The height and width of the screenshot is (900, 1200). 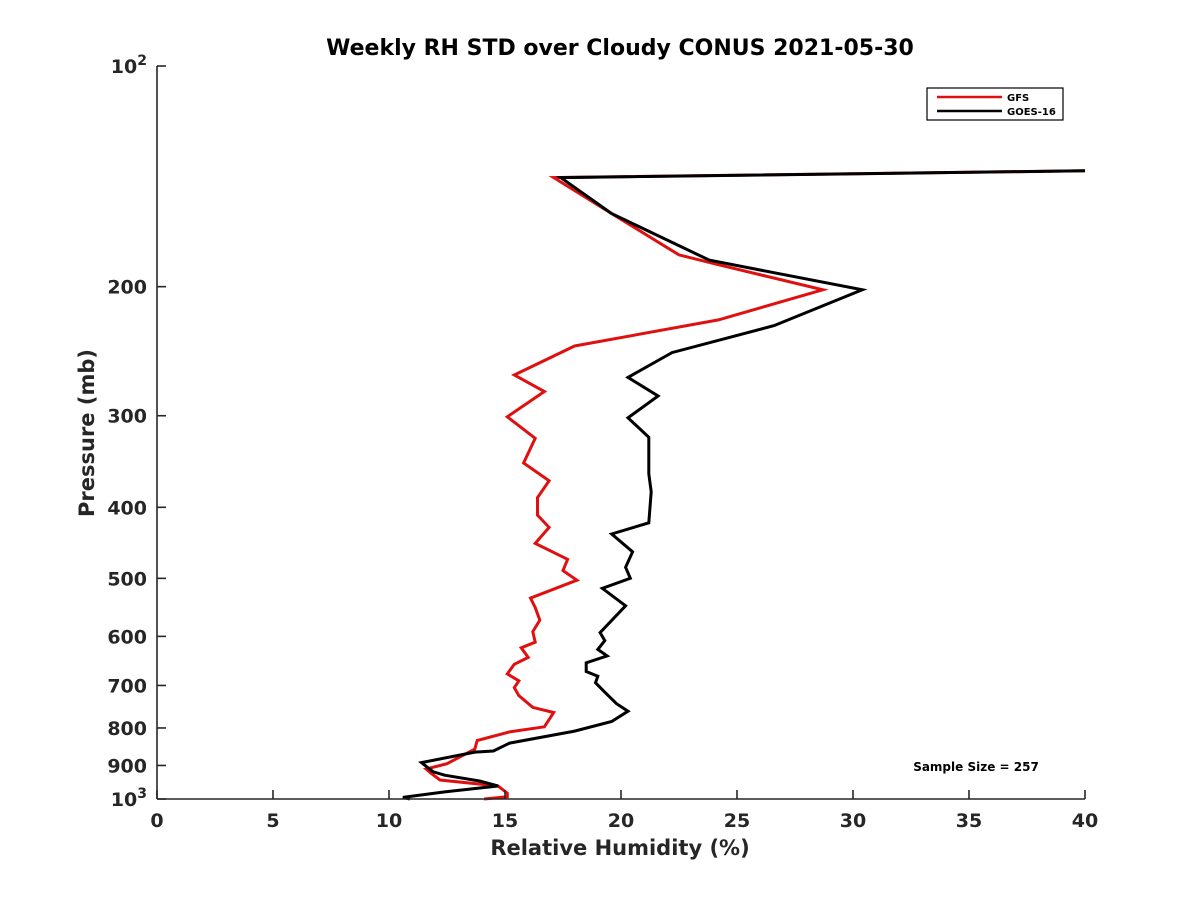 I want to click on y-tick-label: 600, so click(x=127, y=637).